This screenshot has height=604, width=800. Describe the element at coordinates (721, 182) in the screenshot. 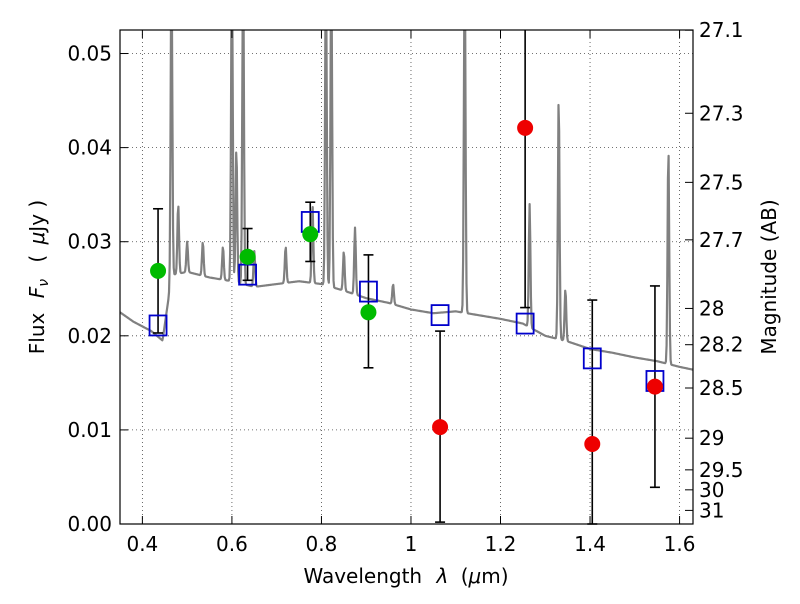

I see `y2-tick-label: 27.5` at that location.